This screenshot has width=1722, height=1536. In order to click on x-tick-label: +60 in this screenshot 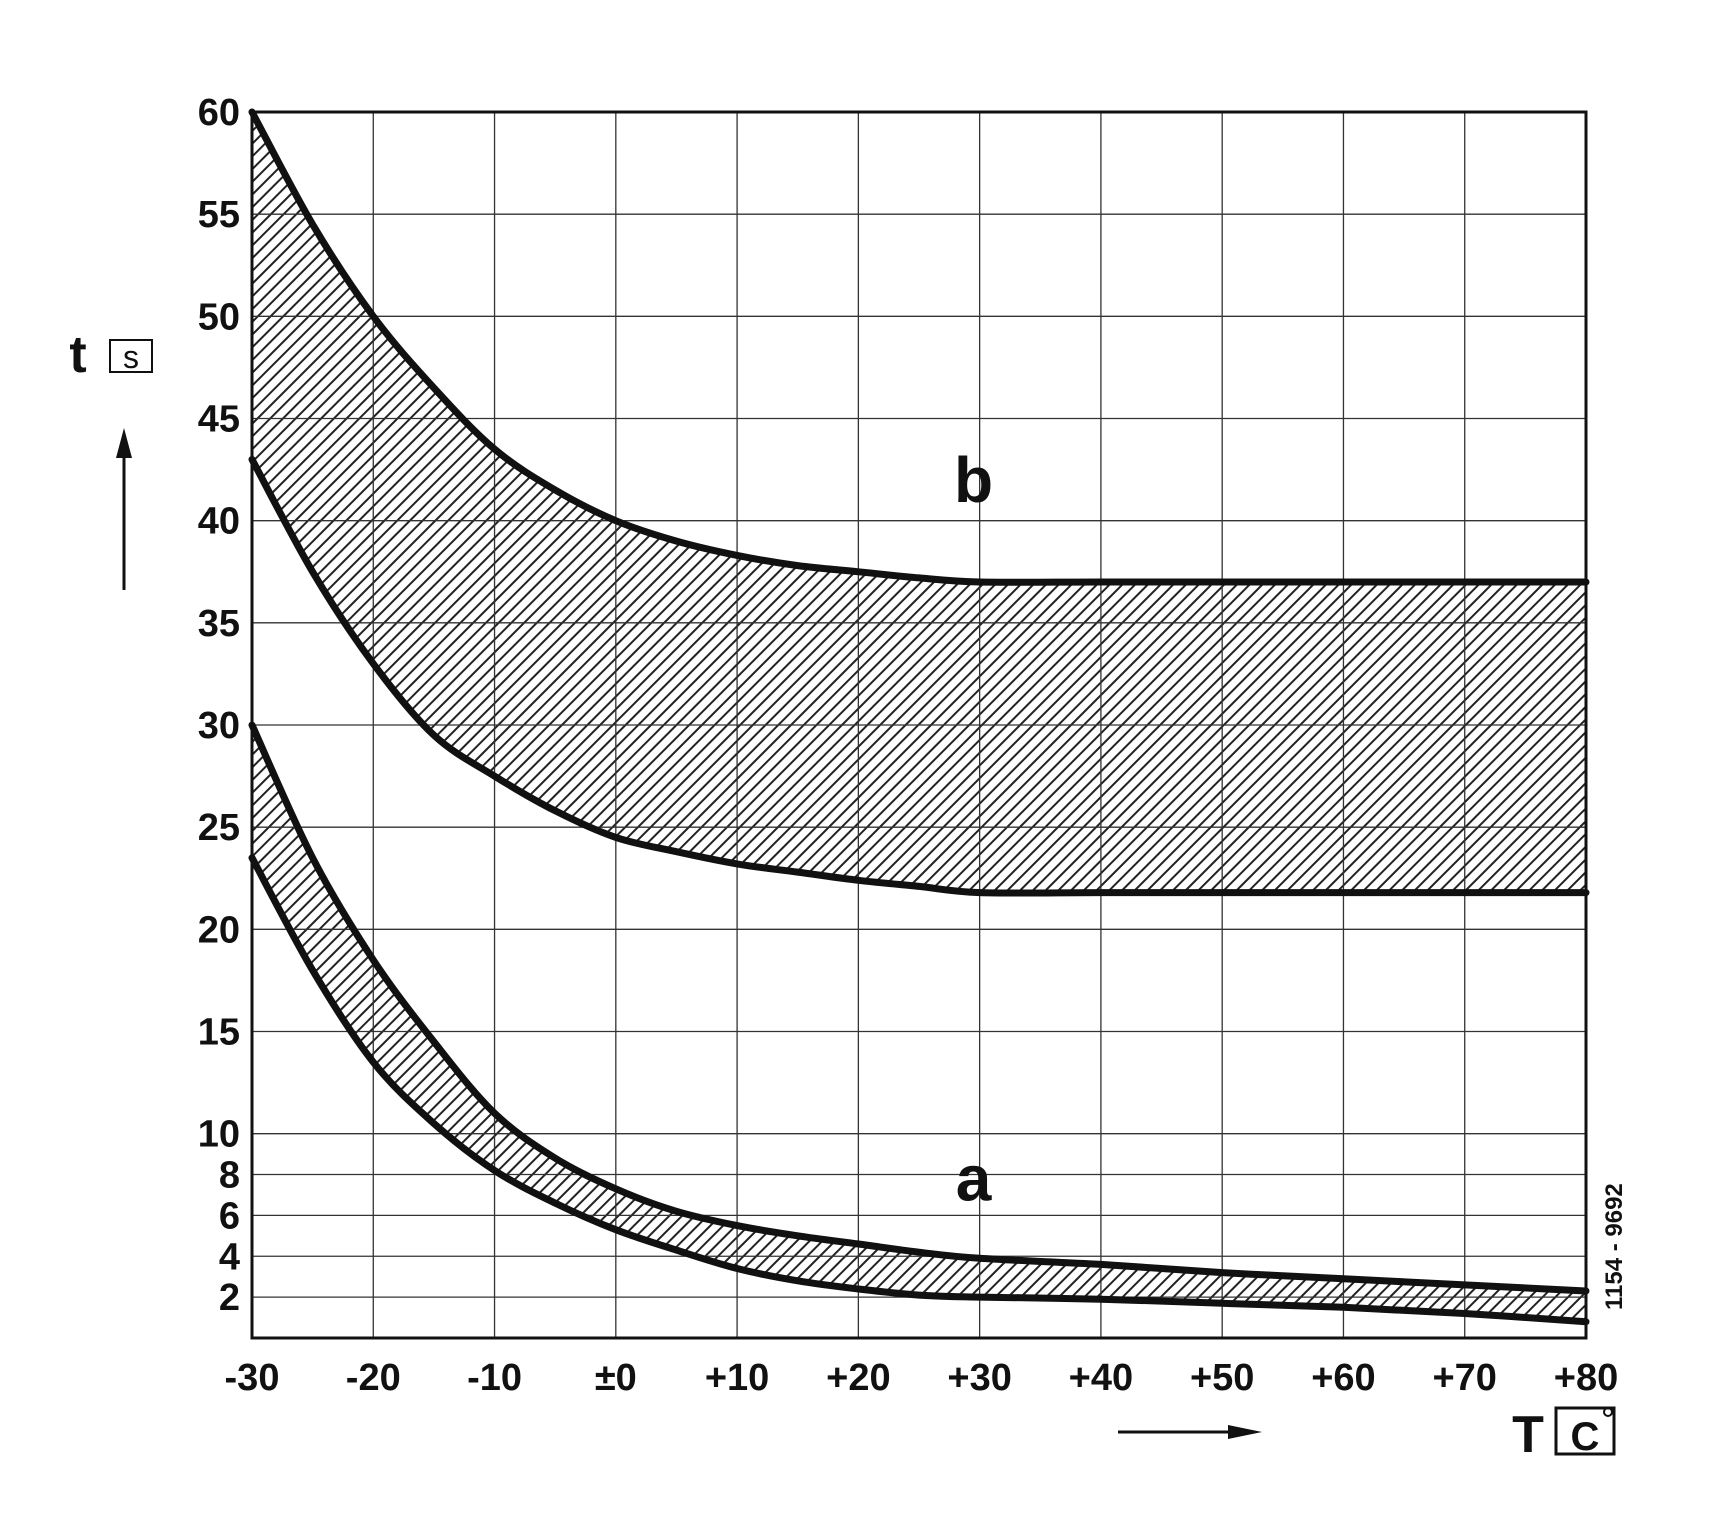, I will do `click(1343, 1378)`.